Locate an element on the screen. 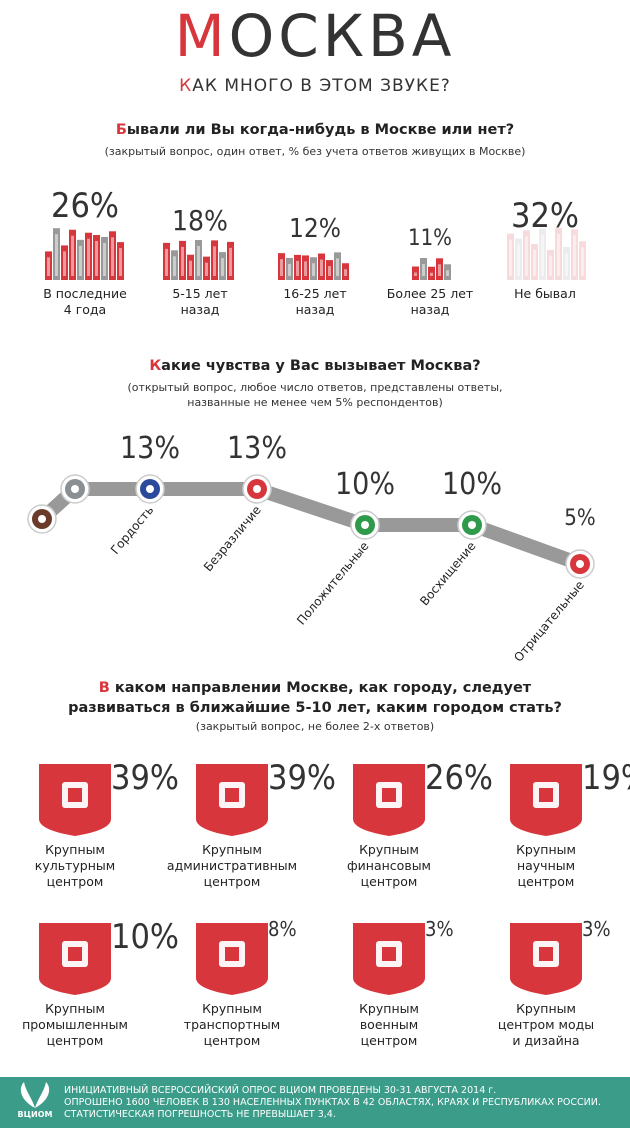 The width and height of the screenshot is (630, 1128). percent: 18% is located at coordinates (200, 220).